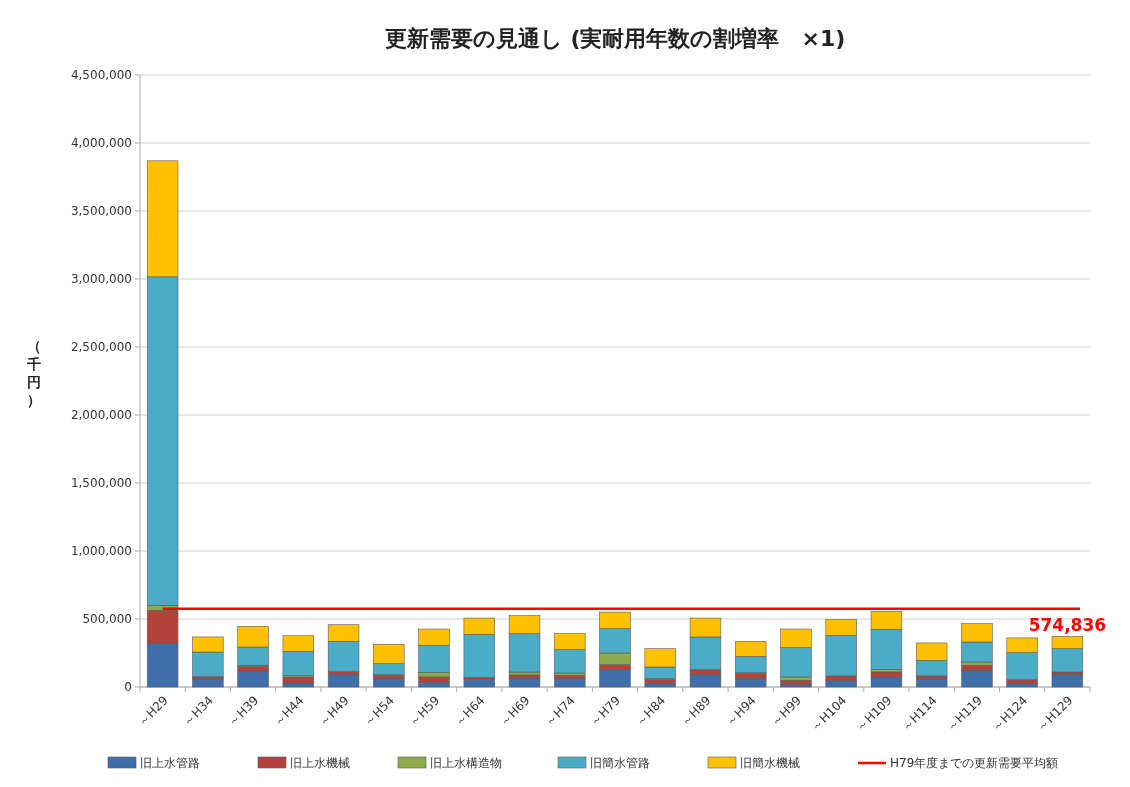  I want to click on legend-label: 旧簡水管路, so click(620, 763).